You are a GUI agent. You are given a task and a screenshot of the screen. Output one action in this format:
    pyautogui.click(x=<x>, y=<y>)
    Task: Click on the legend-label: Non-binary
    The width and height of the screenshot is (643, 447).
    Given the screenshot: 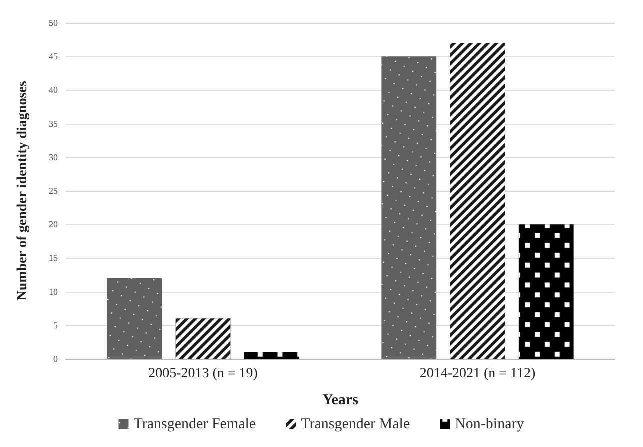 What is the action you would take?
    pyautogui.click(x=490, y=424)
    